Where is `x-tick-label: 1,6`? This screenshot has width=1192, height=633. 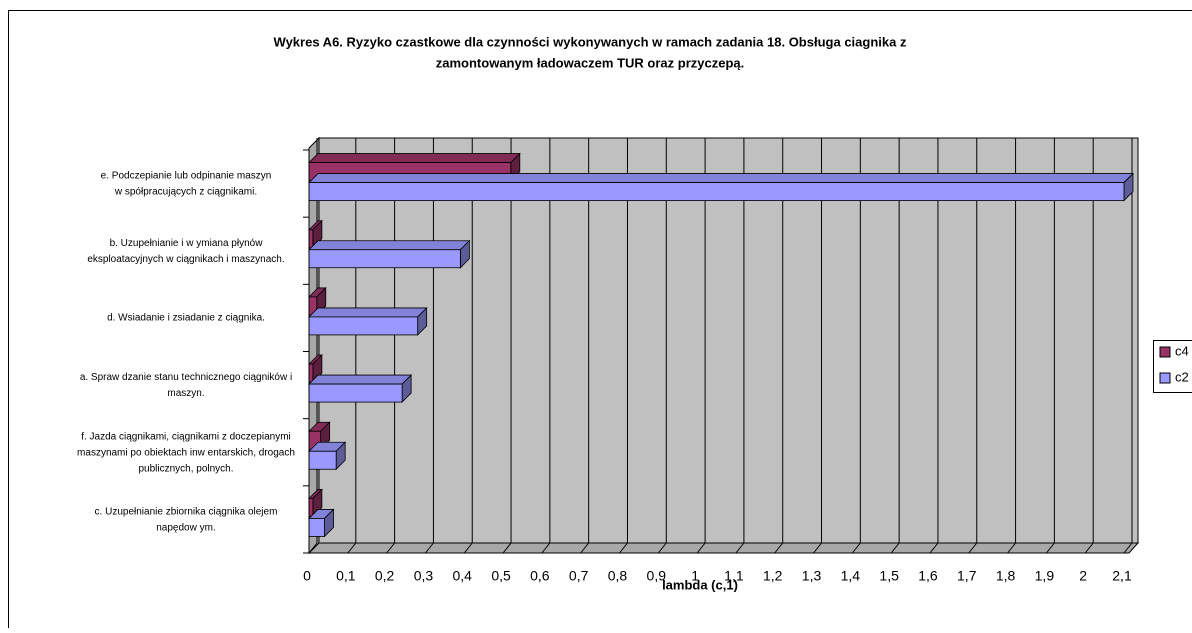
x-tick-label: 1,6 is located at coordinates (928, 576).